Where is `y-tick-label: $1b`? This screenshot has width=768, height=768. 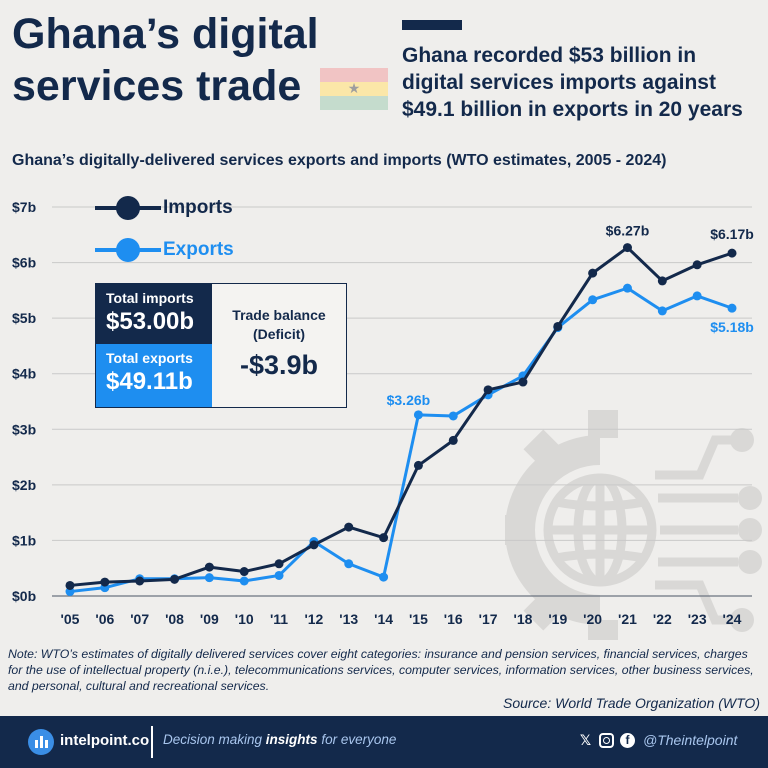
y-tick-label: $1b is located at coordinates (24, 540).